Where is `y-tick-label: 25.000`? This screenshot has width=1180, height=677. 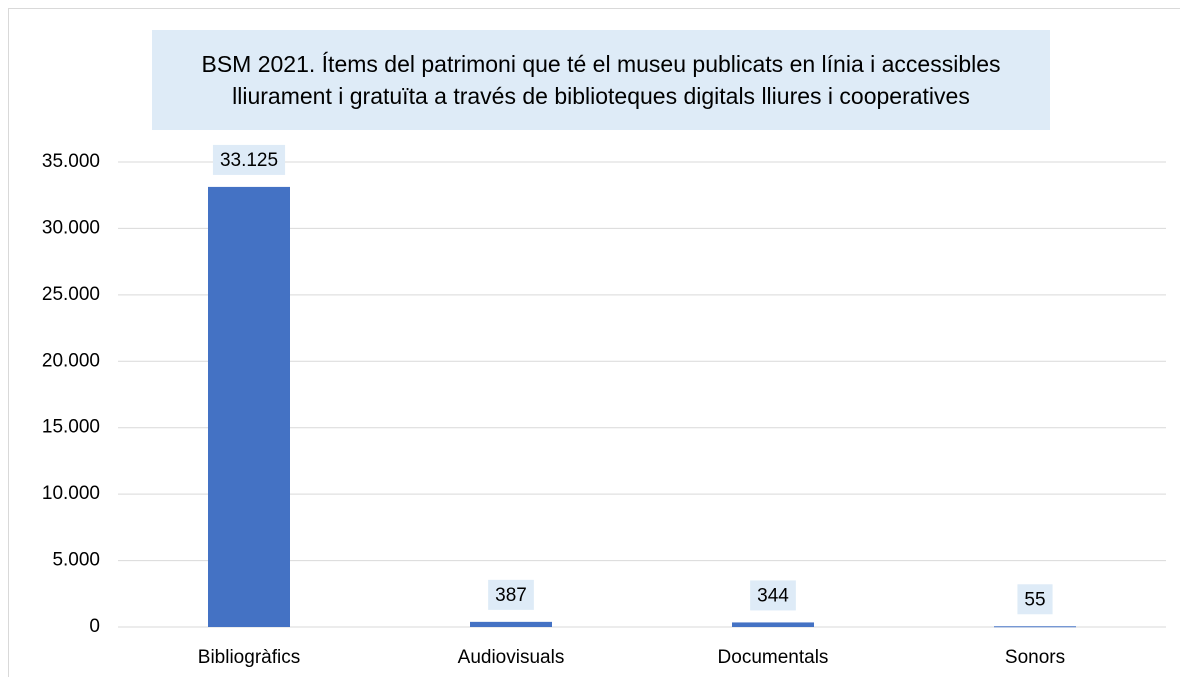 y-tick-label: 25.000 is located at coordinates (71, 294).